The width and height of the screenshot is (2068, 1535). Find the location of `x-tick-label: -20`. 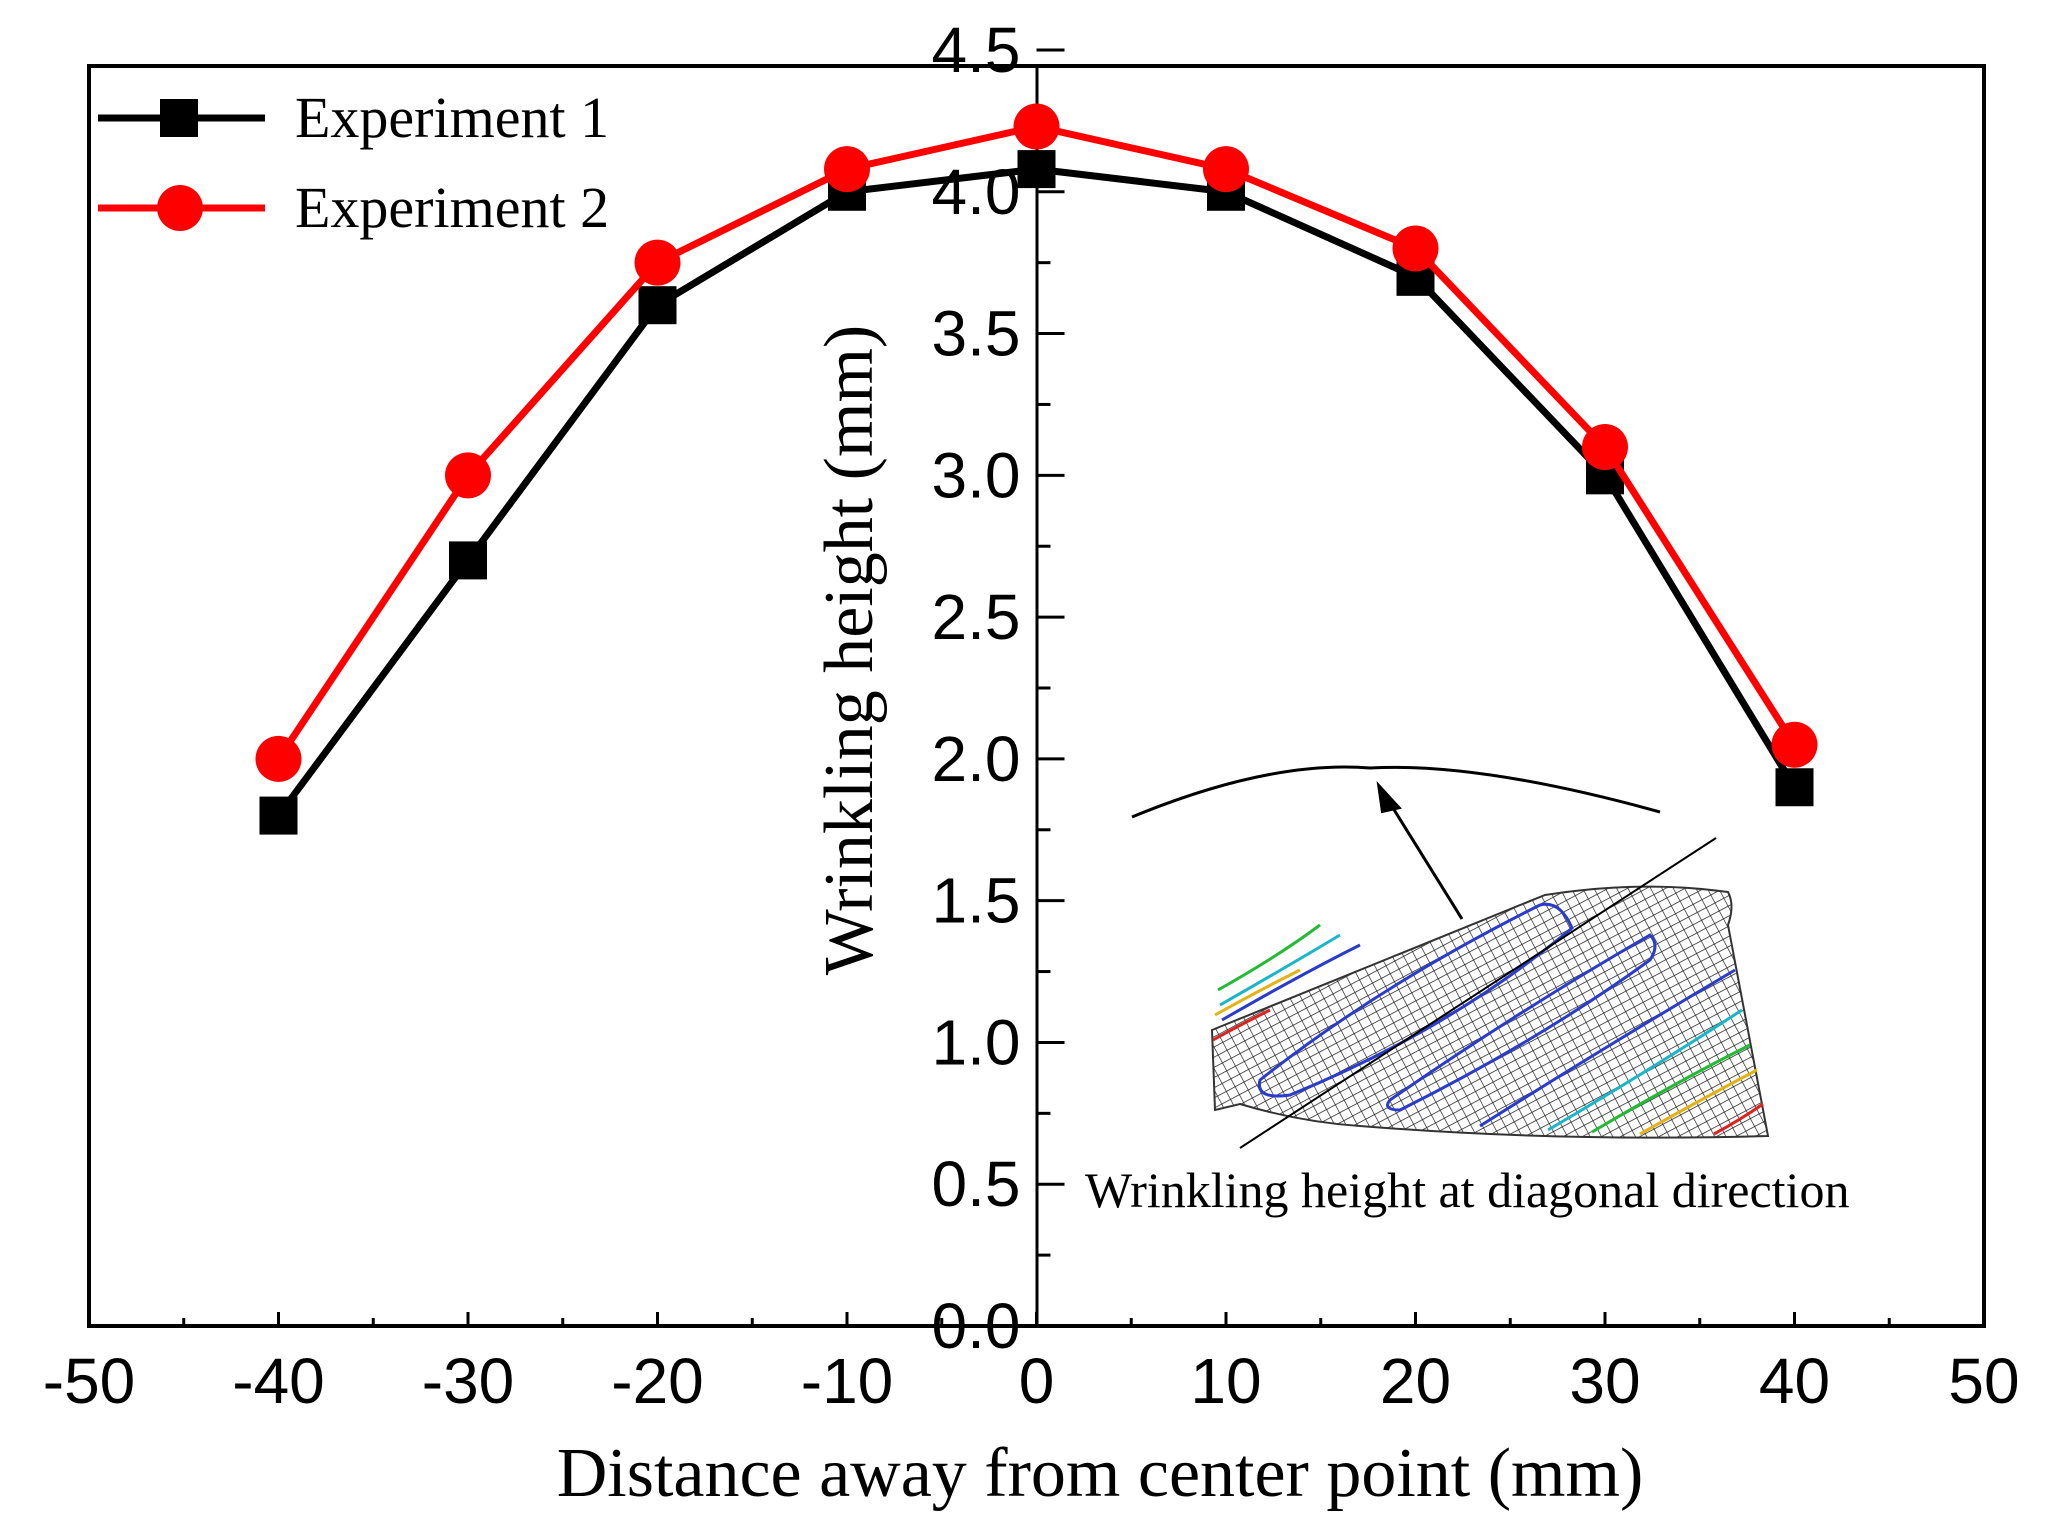

x-tick-label: -20 is located at coordinates (657, 1381).